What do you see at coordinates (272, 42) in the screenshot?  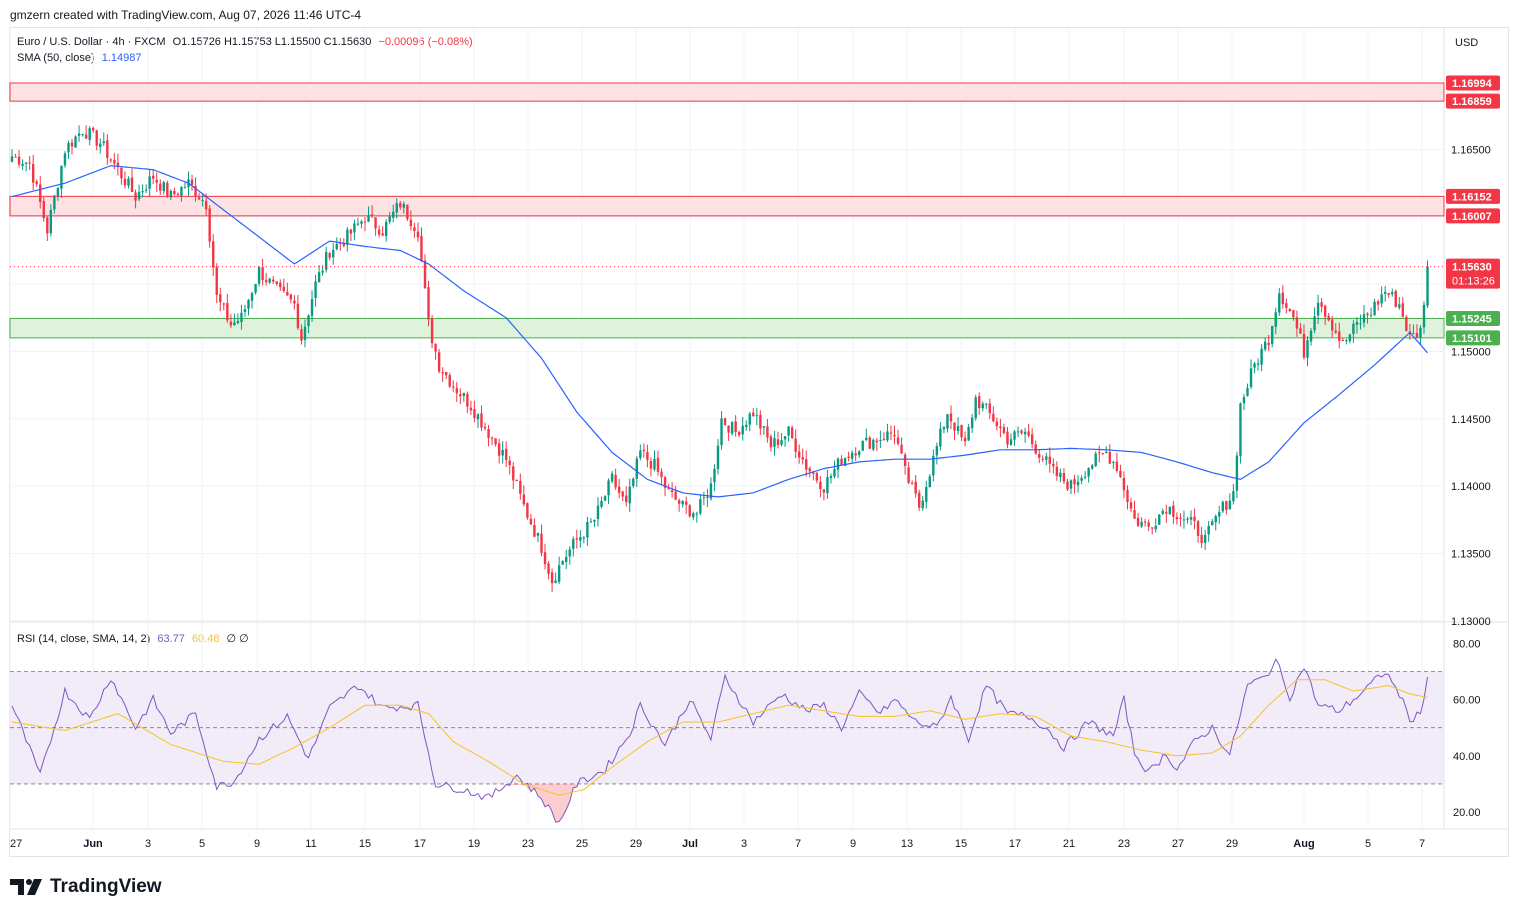 I see `ohlc-values: O1.15726 H1.15753 L1.15500 C1.15630` at bounding box center [272, 42].